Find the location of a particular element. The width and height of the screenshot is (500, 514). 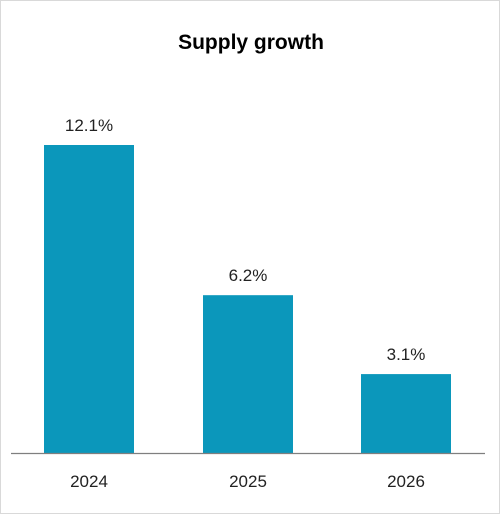

data-label-2026: 3.1% is located at coordinates (406, 354).